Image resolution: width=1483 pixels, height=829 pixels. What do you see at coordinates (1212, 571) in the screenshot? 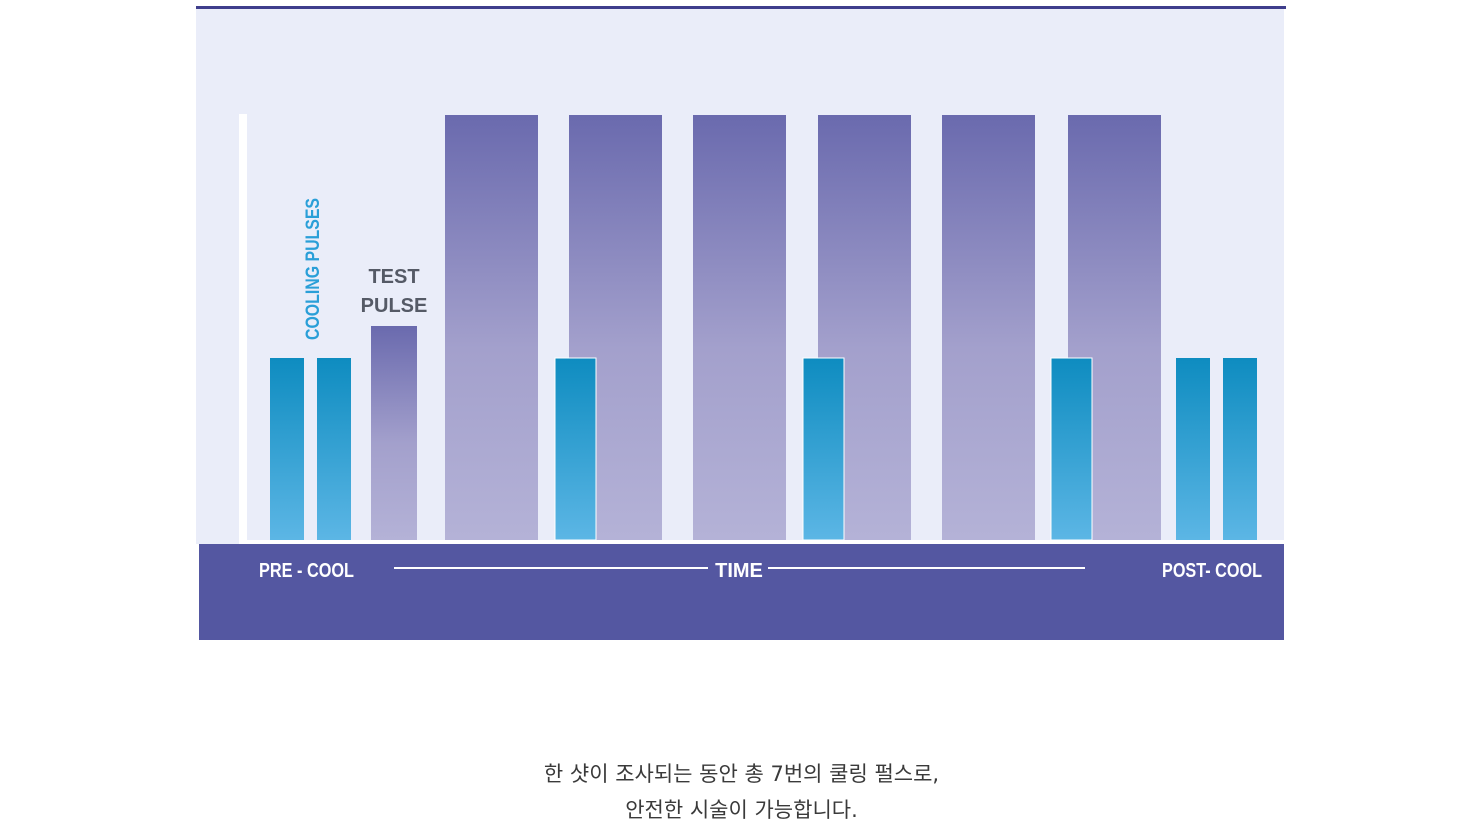
I see `post-cool-label: POST- COOL` at bounding box center [1212, 571].